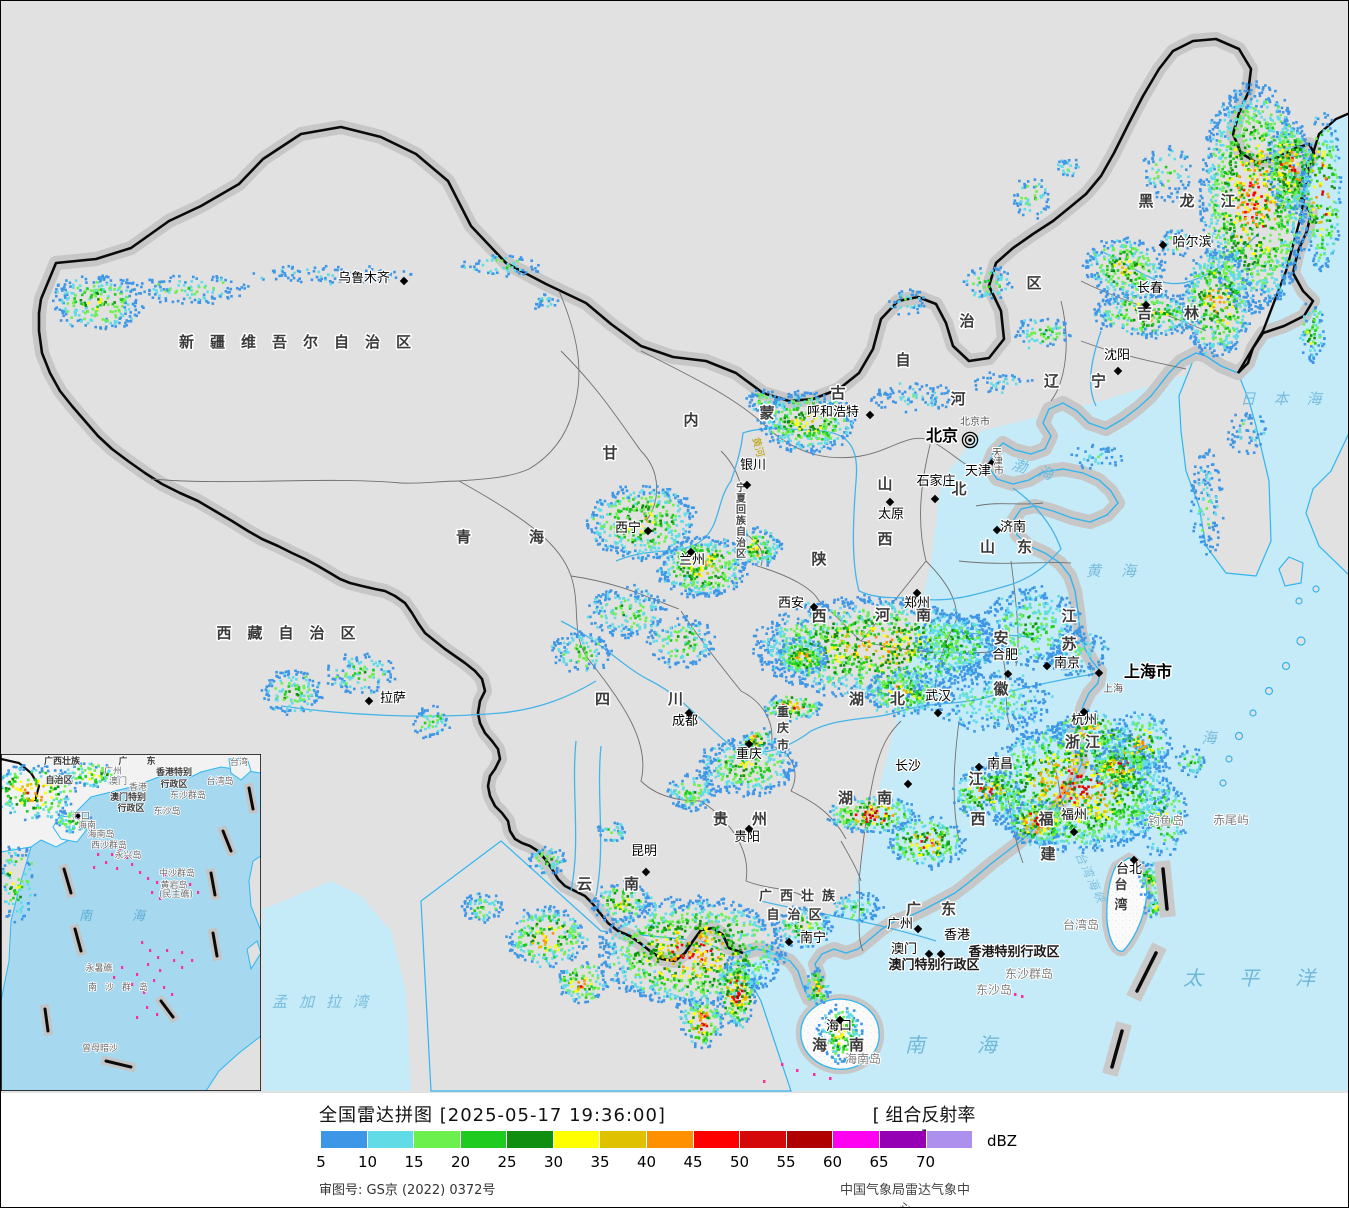 The width and height of the screenshot is (1349, 1208). I want to click on map-label: 南宁, so click(813, 938).